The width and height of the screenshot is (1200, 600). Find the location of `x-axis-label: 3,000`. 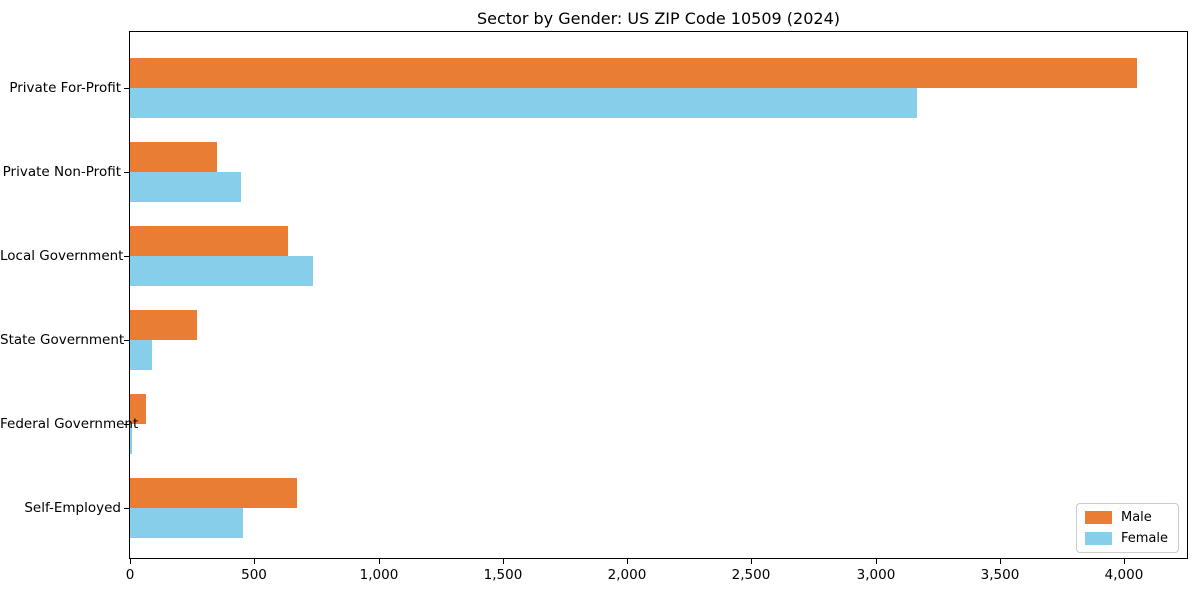

x-axis-label: 3,000 is located at coordinates (876, 575).